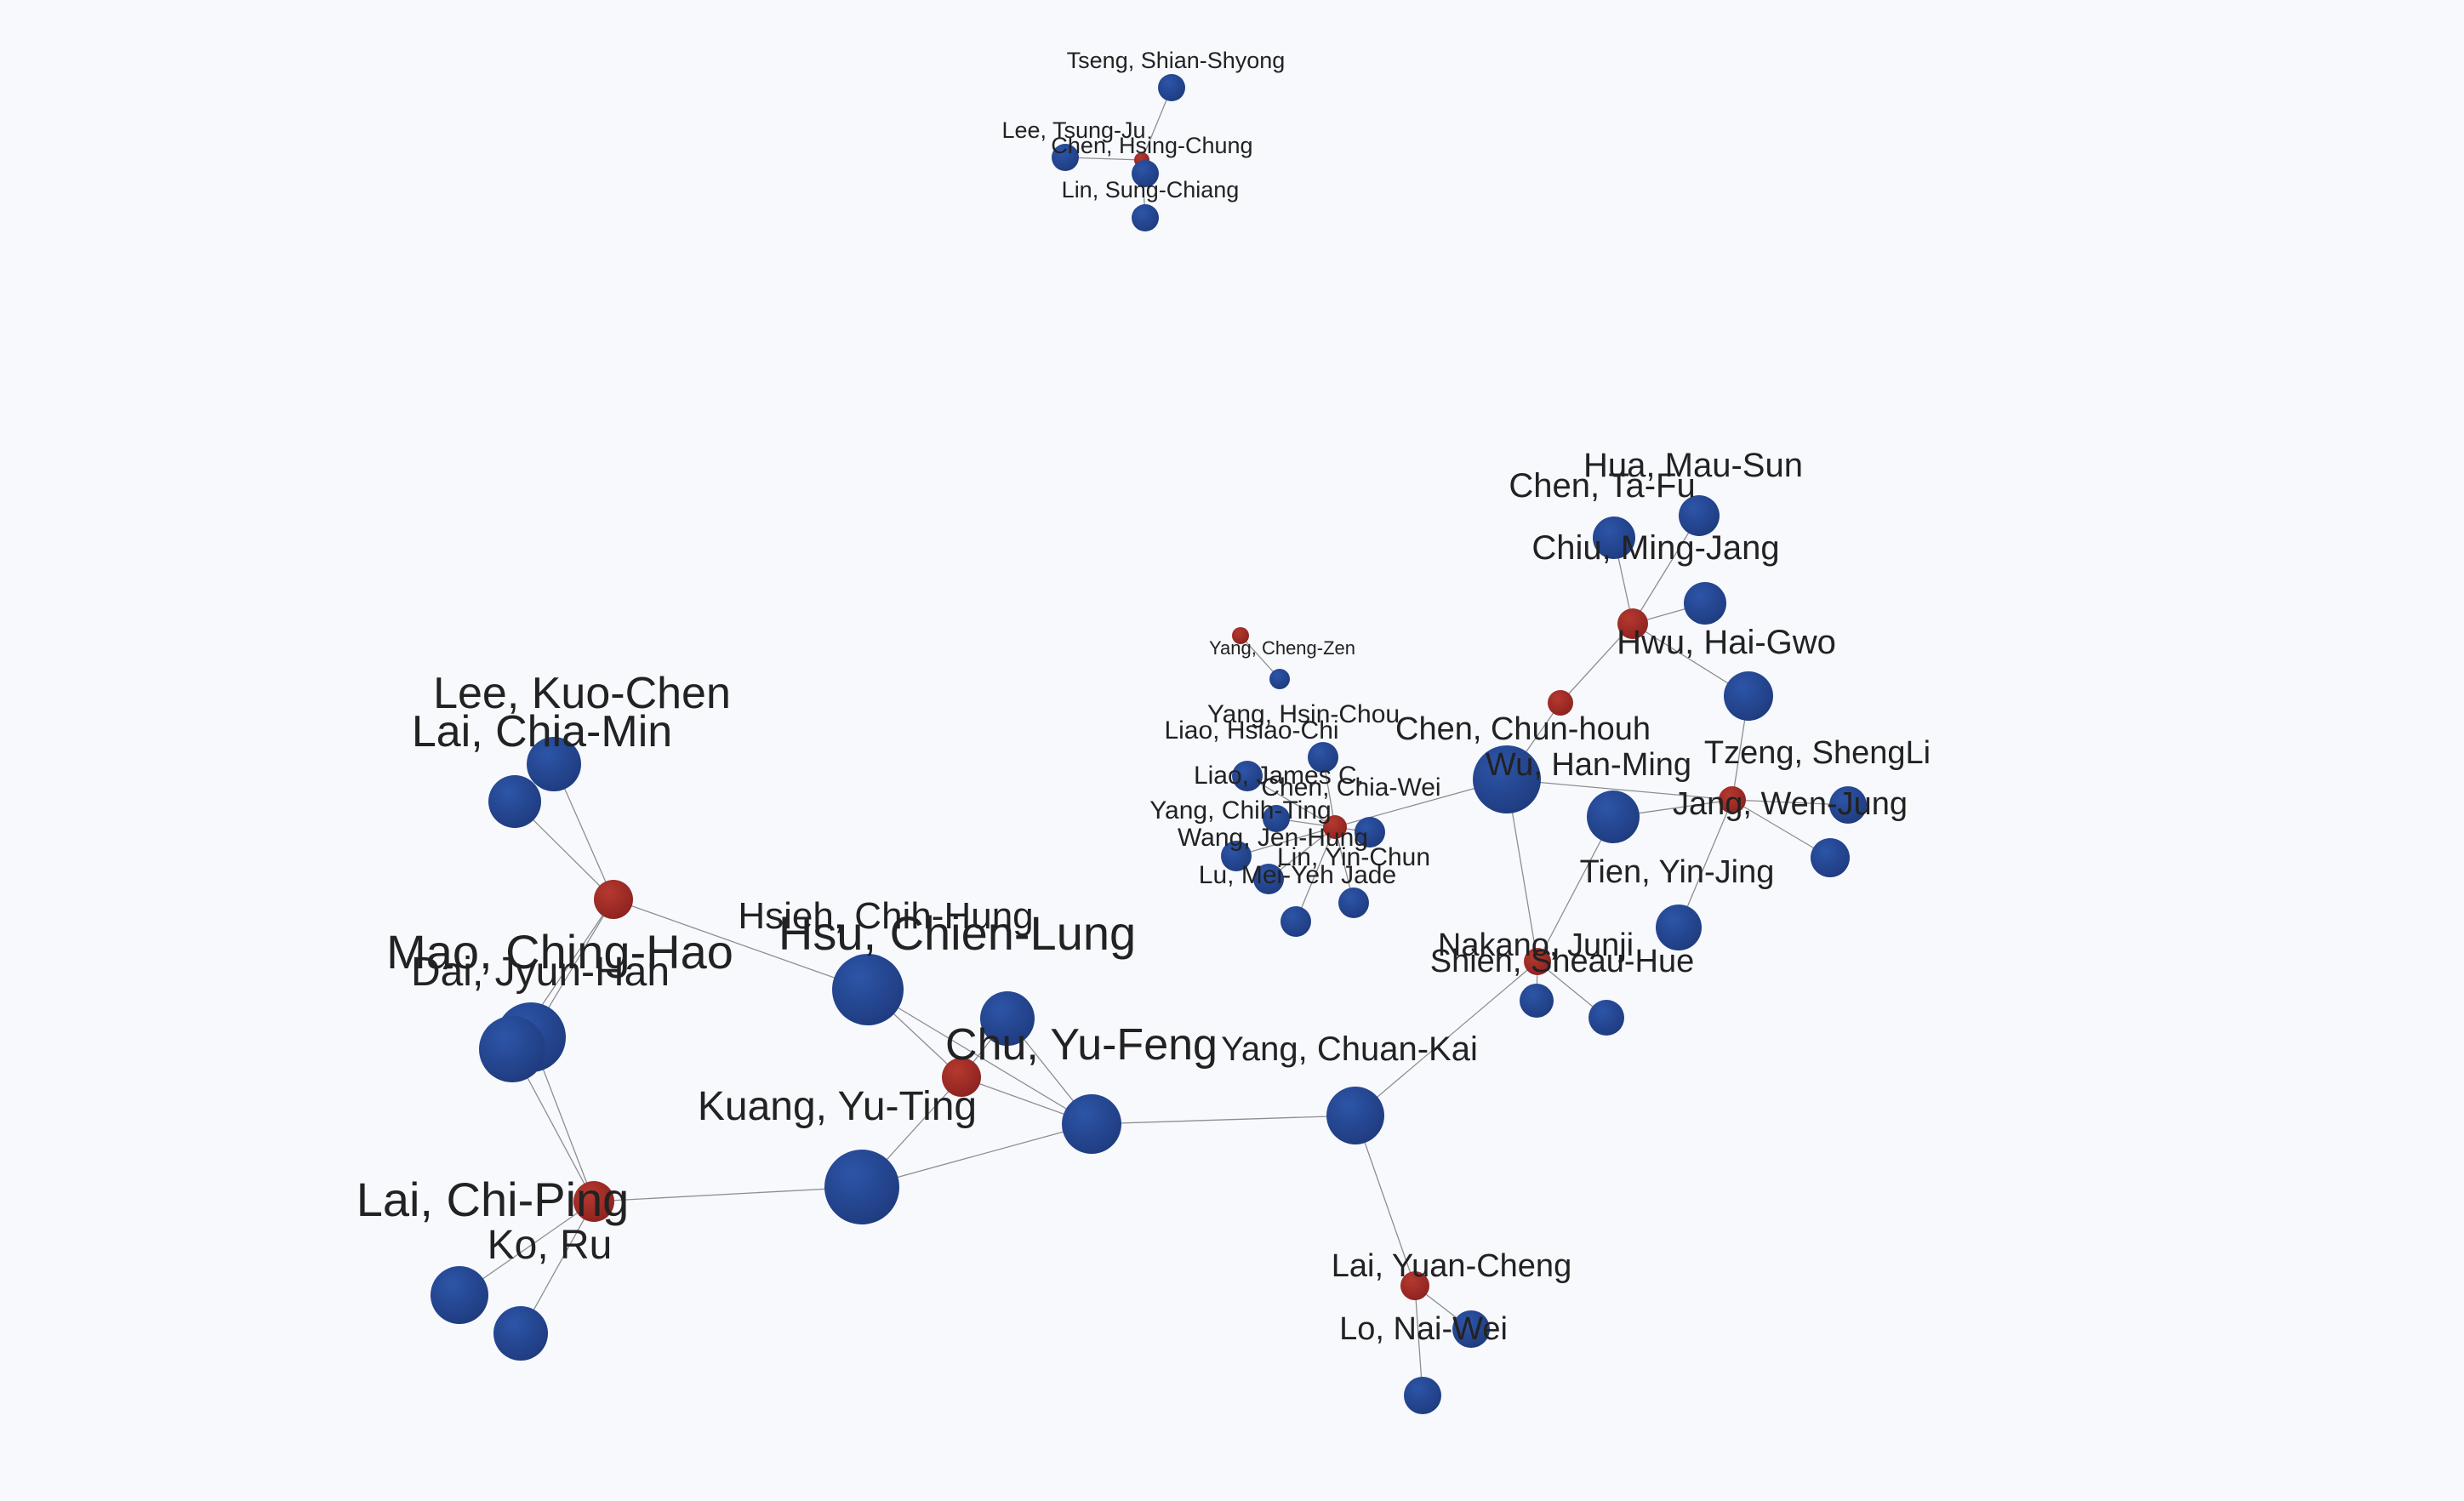  Describe the element at coordinates (1251, 730) in the screenshot. I see `node-label-liao-hsiao-chi: Liao, Hsiao-Chi` at that location.